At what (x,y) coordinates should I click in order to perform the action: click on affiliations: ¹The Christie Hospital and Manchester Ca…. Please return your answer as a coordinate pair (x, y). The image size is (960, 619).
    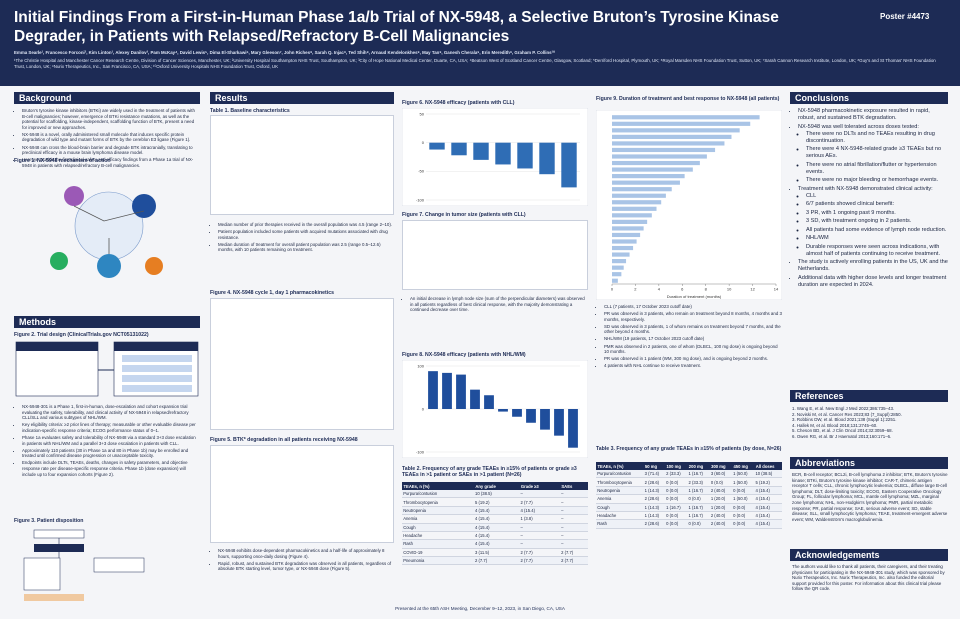
    Looking at the image, I should click on (475, 63).